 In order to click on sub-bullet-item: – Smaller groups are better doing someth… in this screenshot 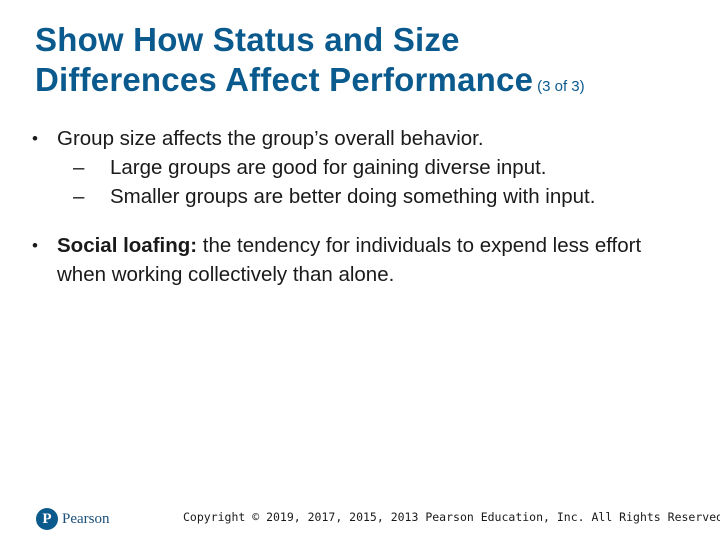, I will do `click(382, 196)`.